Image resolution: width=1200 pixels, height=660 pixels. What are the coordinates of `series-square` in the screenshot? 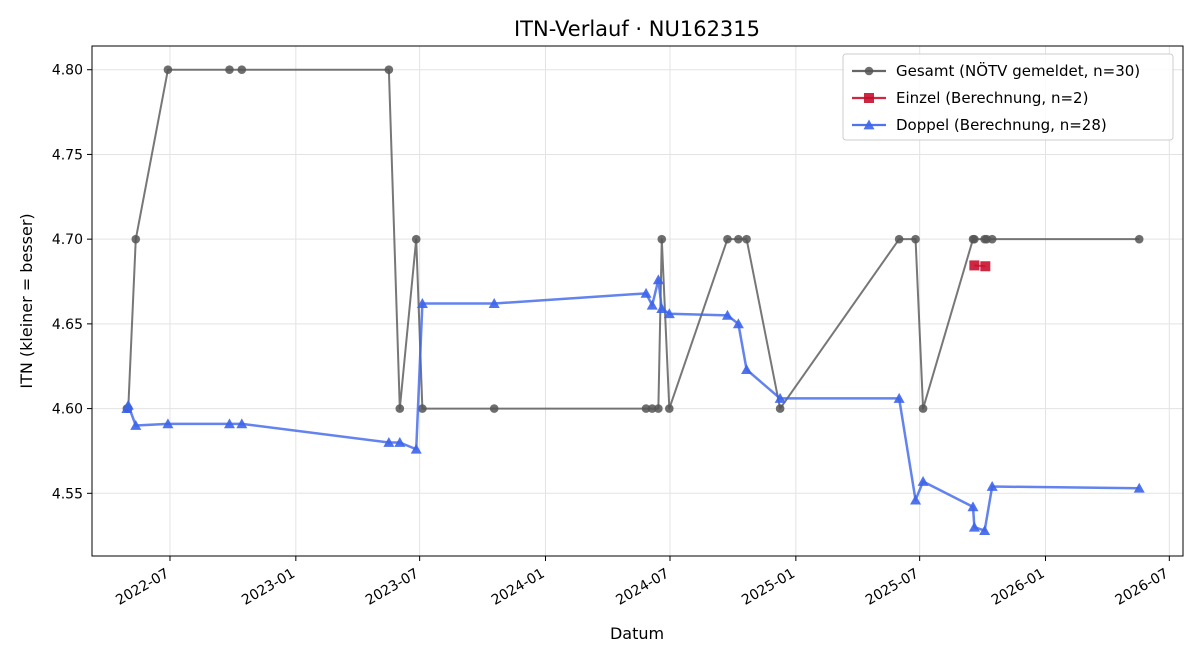 It's located at (980, 266).